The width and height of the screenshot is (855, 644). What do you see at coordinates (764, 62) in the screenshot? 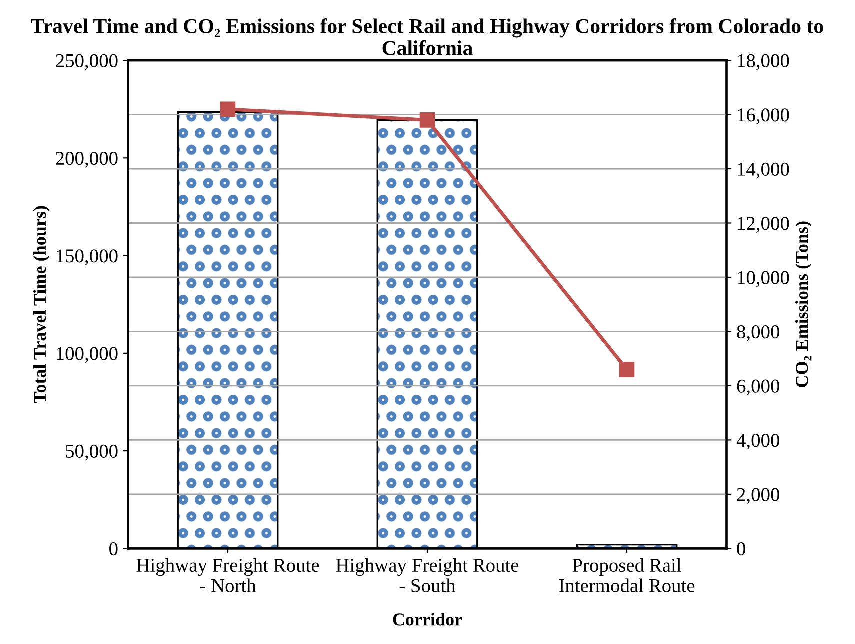
I see `y2-tick-label: 18,000` at bounding box center [764, 62].